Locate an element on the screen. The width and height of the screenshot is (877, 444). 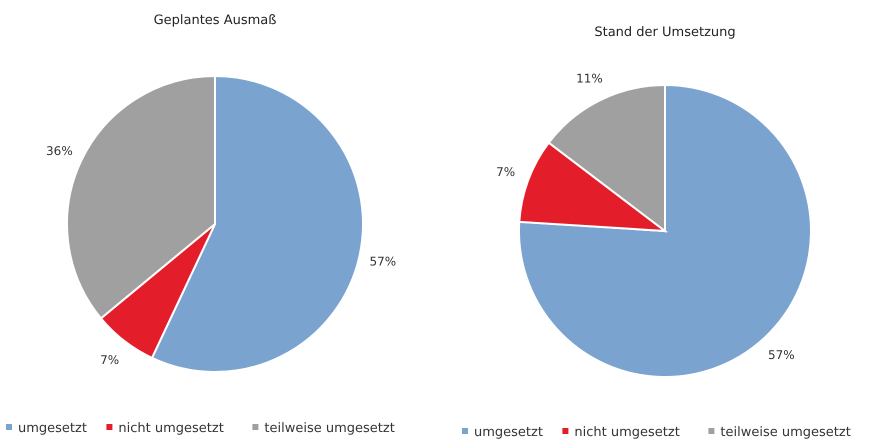
data-label: 36% is located at coordinates (59, 151).